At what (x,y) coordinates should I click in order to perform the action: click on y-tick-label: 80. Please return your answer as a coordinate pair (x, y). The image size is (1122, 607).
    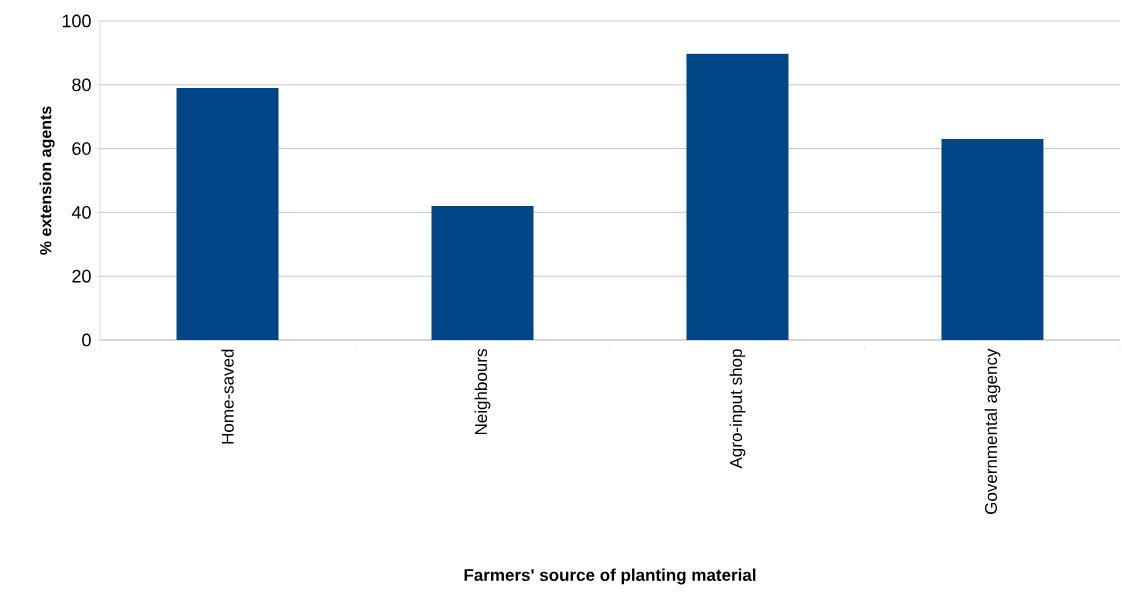
    Looking at the image, I should click on (81, 85).